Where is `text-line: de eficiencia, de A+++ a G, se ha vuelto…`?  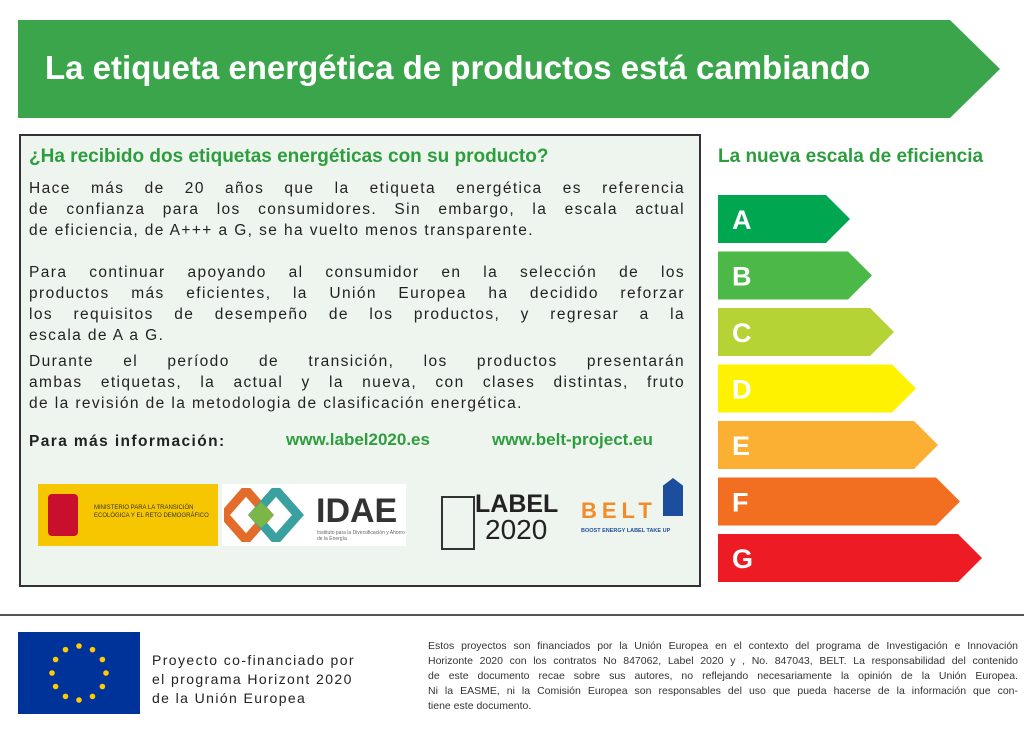 text-line: de eficiencia, de A+++ a G, se ha vuelto… is located at coordinates (281, 230).